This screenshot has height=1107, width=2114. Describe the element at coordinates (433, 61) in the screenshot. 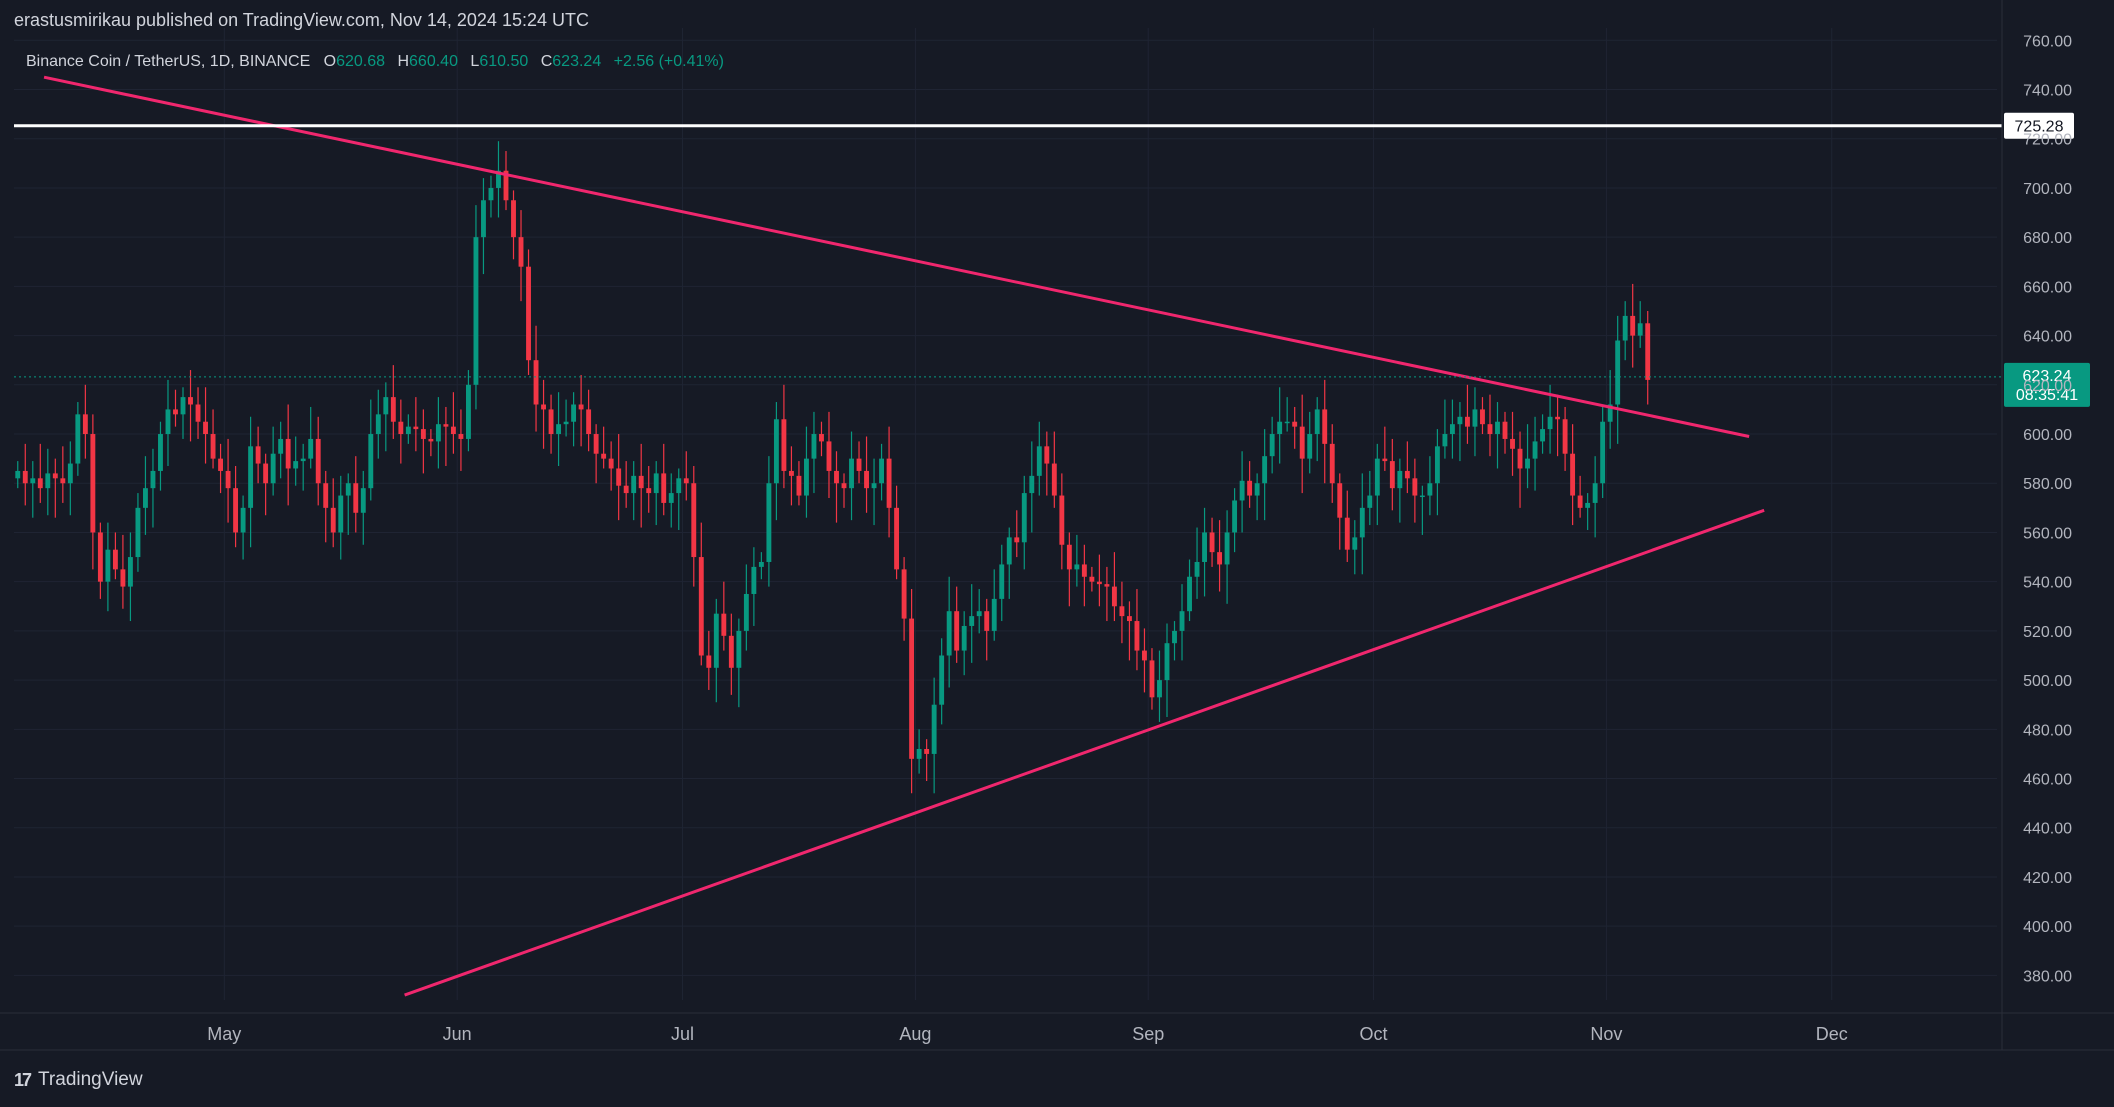

I see `high-value: 660.40` at that location.